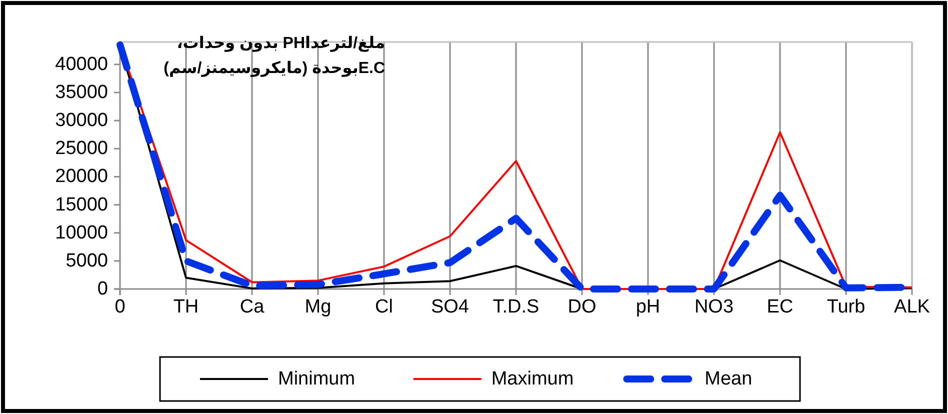  Describe the element at coordinates (384, 307) in the screenshot. I see `x-tick-label: Cl` at that location.